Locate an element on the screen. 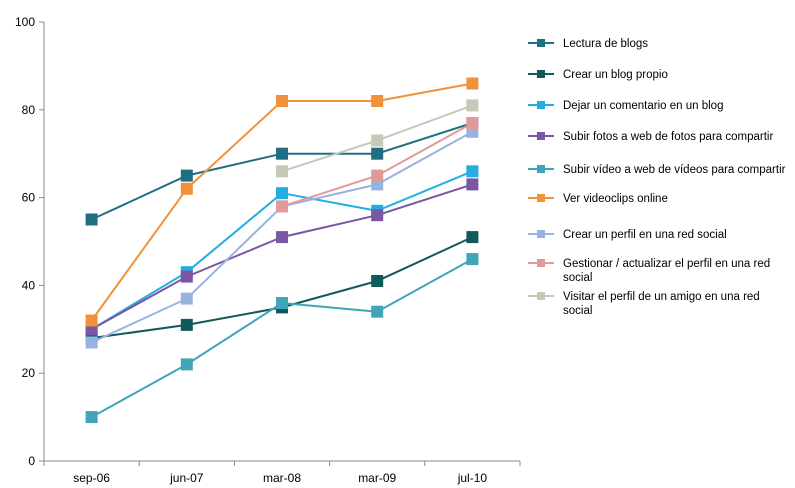 This screenshot has width=795, height=488. legend-label: Crear un perfil en una red social is located at coordinates (645, 235).